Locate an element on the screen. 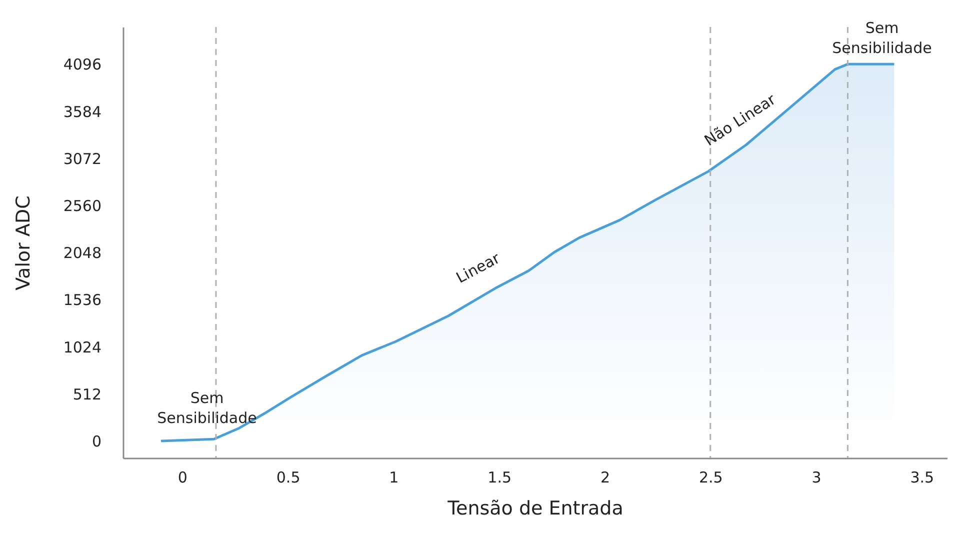  x-tick-label: 0.5 is located at coordinates (288, 477).